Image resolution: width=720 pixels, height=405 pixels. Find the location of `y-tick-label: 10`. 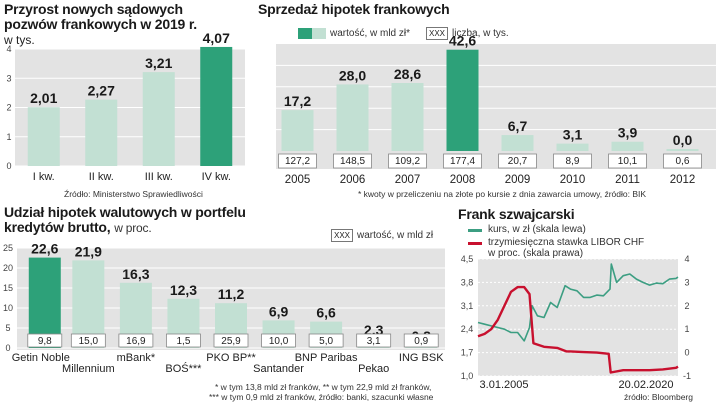

y-tick-label: 10 is located at coordinates (8, 308).